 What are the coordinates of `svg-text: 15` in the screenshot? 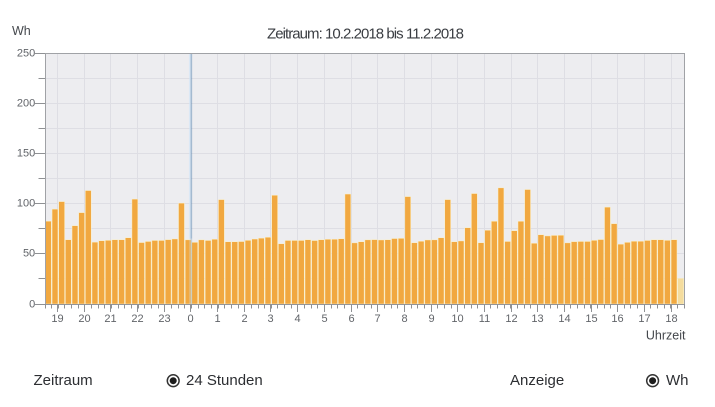 It's located at (591, 319).